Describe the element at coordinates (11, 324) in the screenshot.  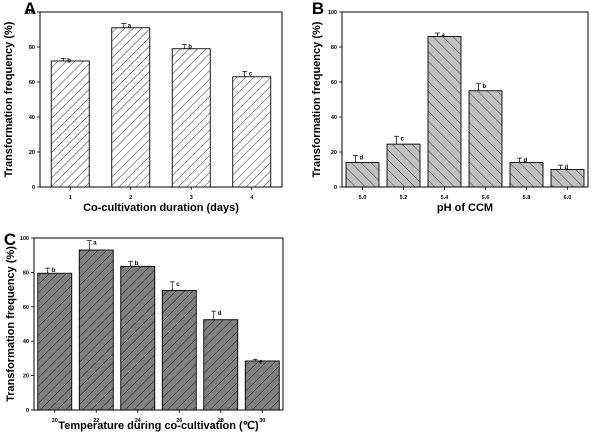
I see `ylabel-c: Transformation frequency (%)` at that location.